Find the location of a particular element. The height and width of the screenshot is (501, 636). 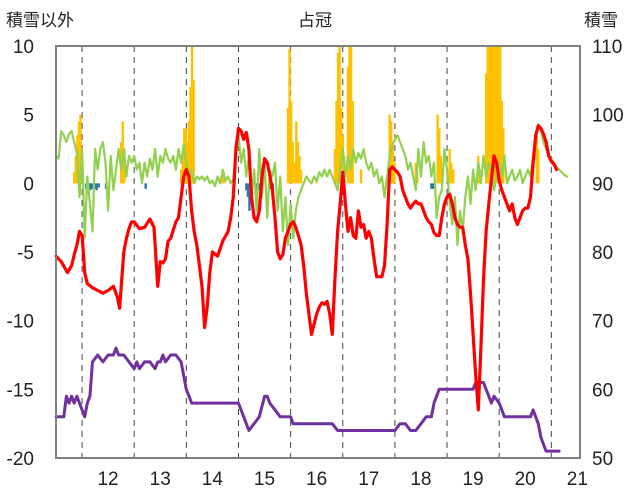

left-axis-ticks: -20 -15 -10 -5 0 5 10 is located at coordinates (20, 253).